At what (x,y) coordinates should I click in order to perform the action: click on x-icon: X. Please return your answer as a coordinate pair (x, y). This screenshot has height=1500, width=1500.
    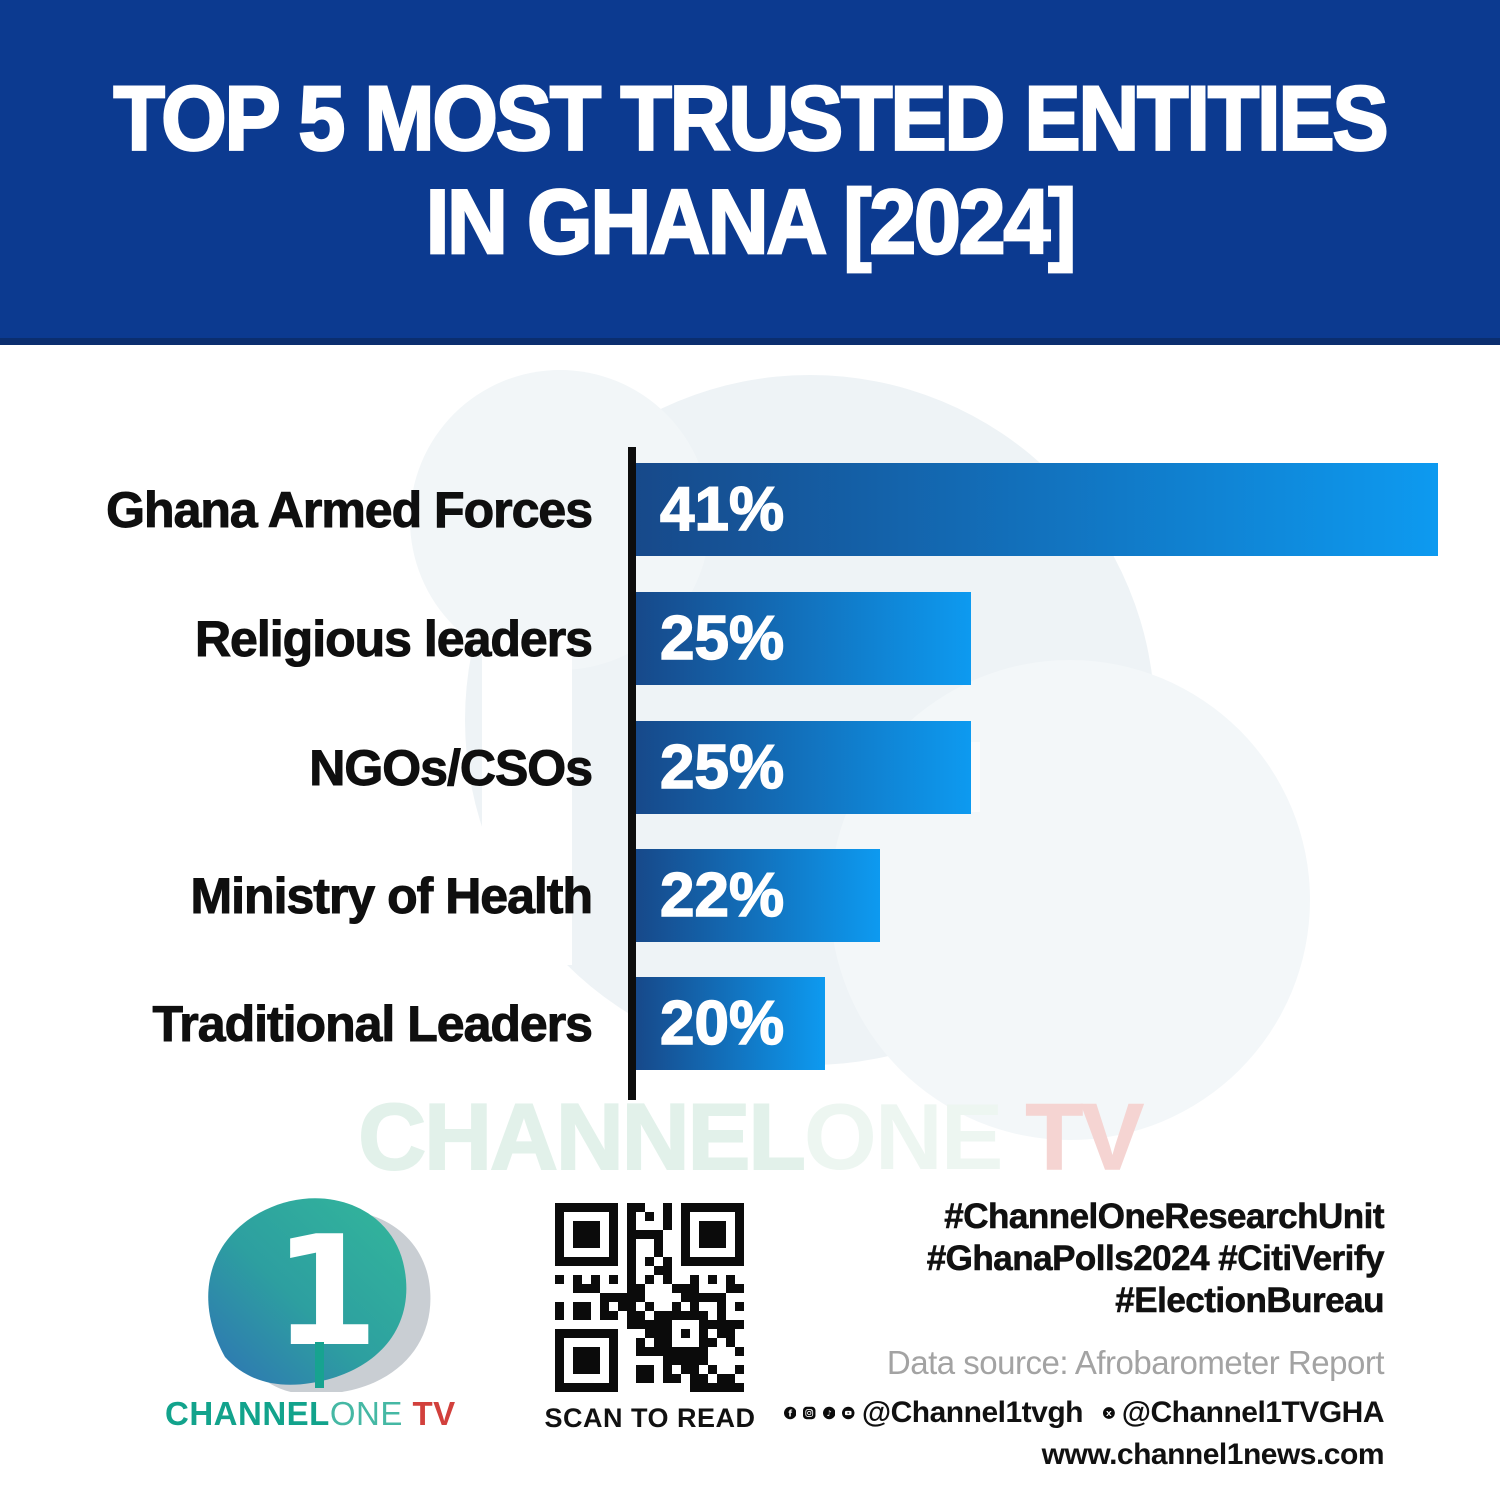
    Looking at the image, I should click on (1108, 1413).